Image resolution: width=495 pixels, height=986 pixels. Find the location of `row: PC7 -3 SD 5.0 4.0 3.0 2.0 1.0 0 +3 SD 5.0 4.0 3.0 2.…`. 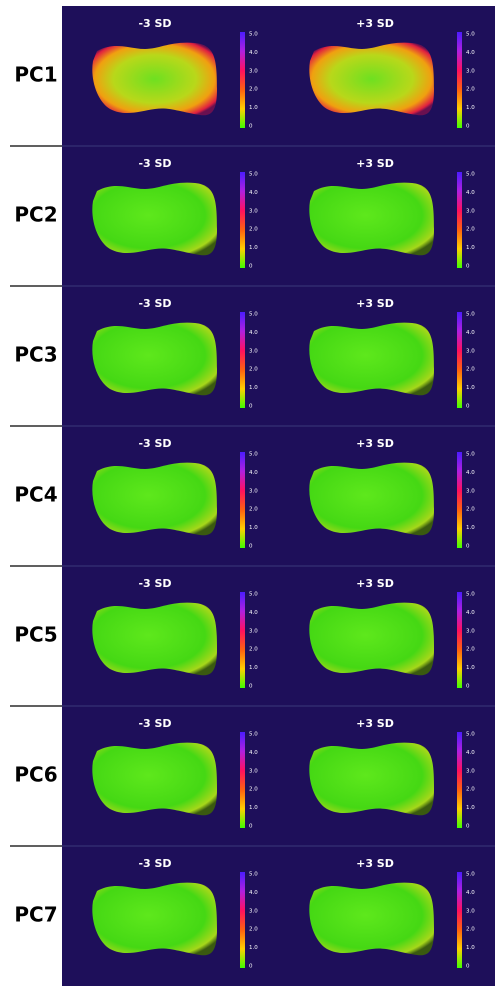

row: PC7 -3 SD 5.0 4.0 3.0 2.0 1.0 0 +3 SD 5.0 4.0 3.0 2.… is located at coordinates (252, 907).